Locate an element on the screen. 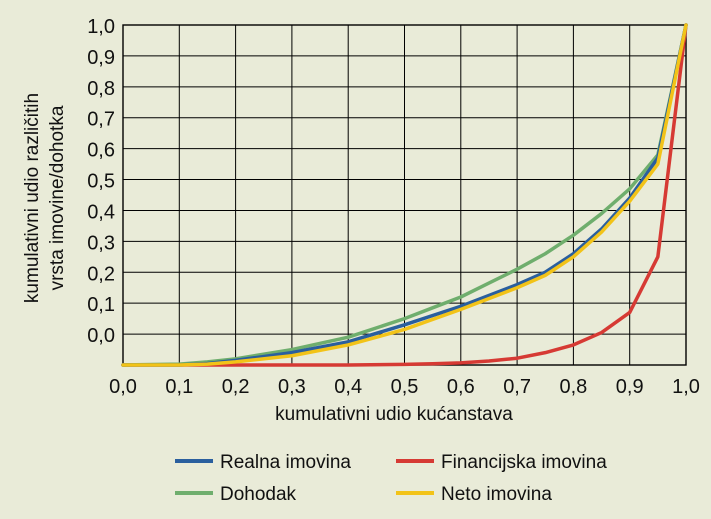 The image size is (711, 519). x-tick-label: 0,9 is located at coordinates (630, 387).